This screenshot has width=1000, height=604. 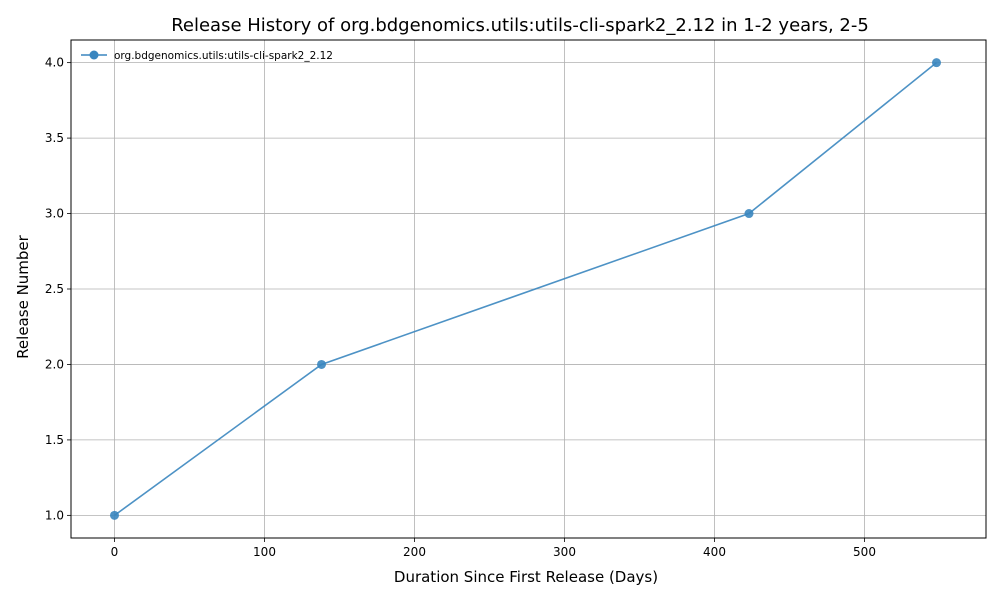 What do you see at coordinates (54, 515) in the screenshot?
I see `y-tick-label: 1.0` at bounding box center [54, 515].